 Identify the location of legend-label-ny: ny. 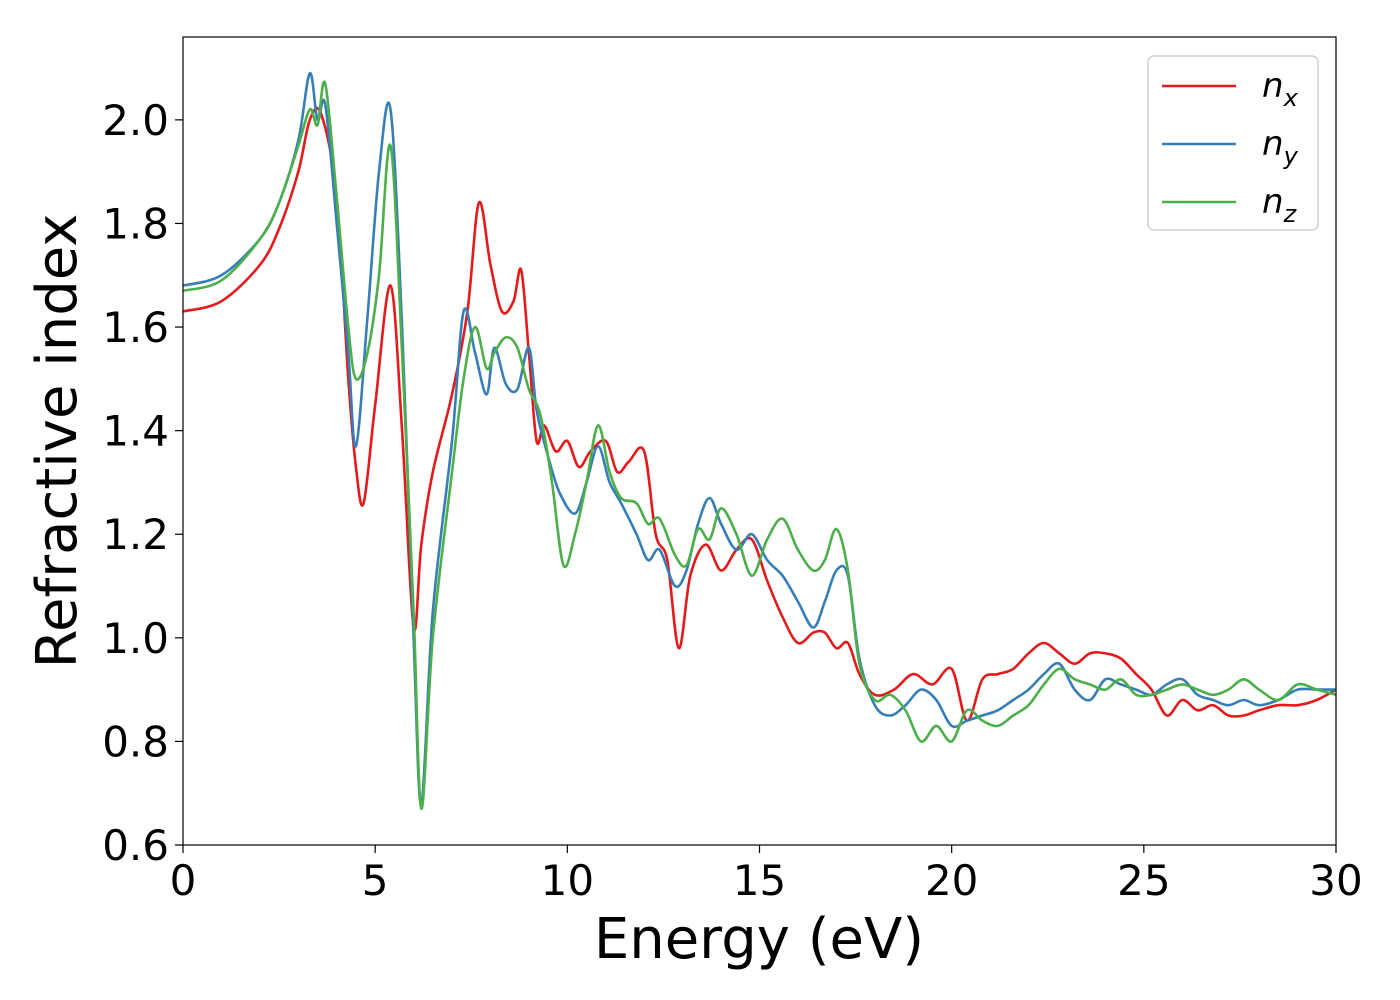
(1280, 147).